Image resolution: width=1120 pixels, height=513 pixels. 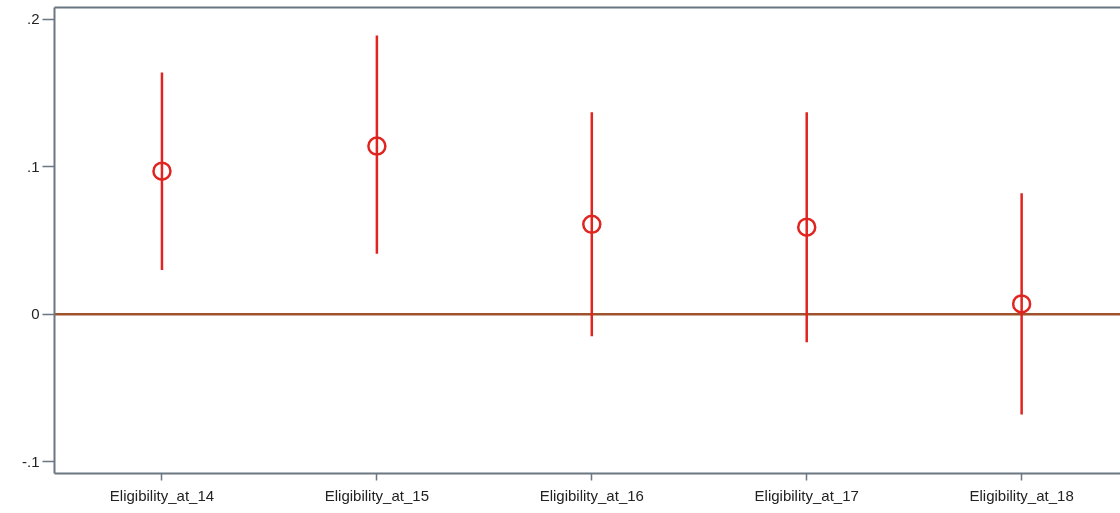 I want to click on x-tick-label: Eligibility_at_17, so click(x=806, y=495).